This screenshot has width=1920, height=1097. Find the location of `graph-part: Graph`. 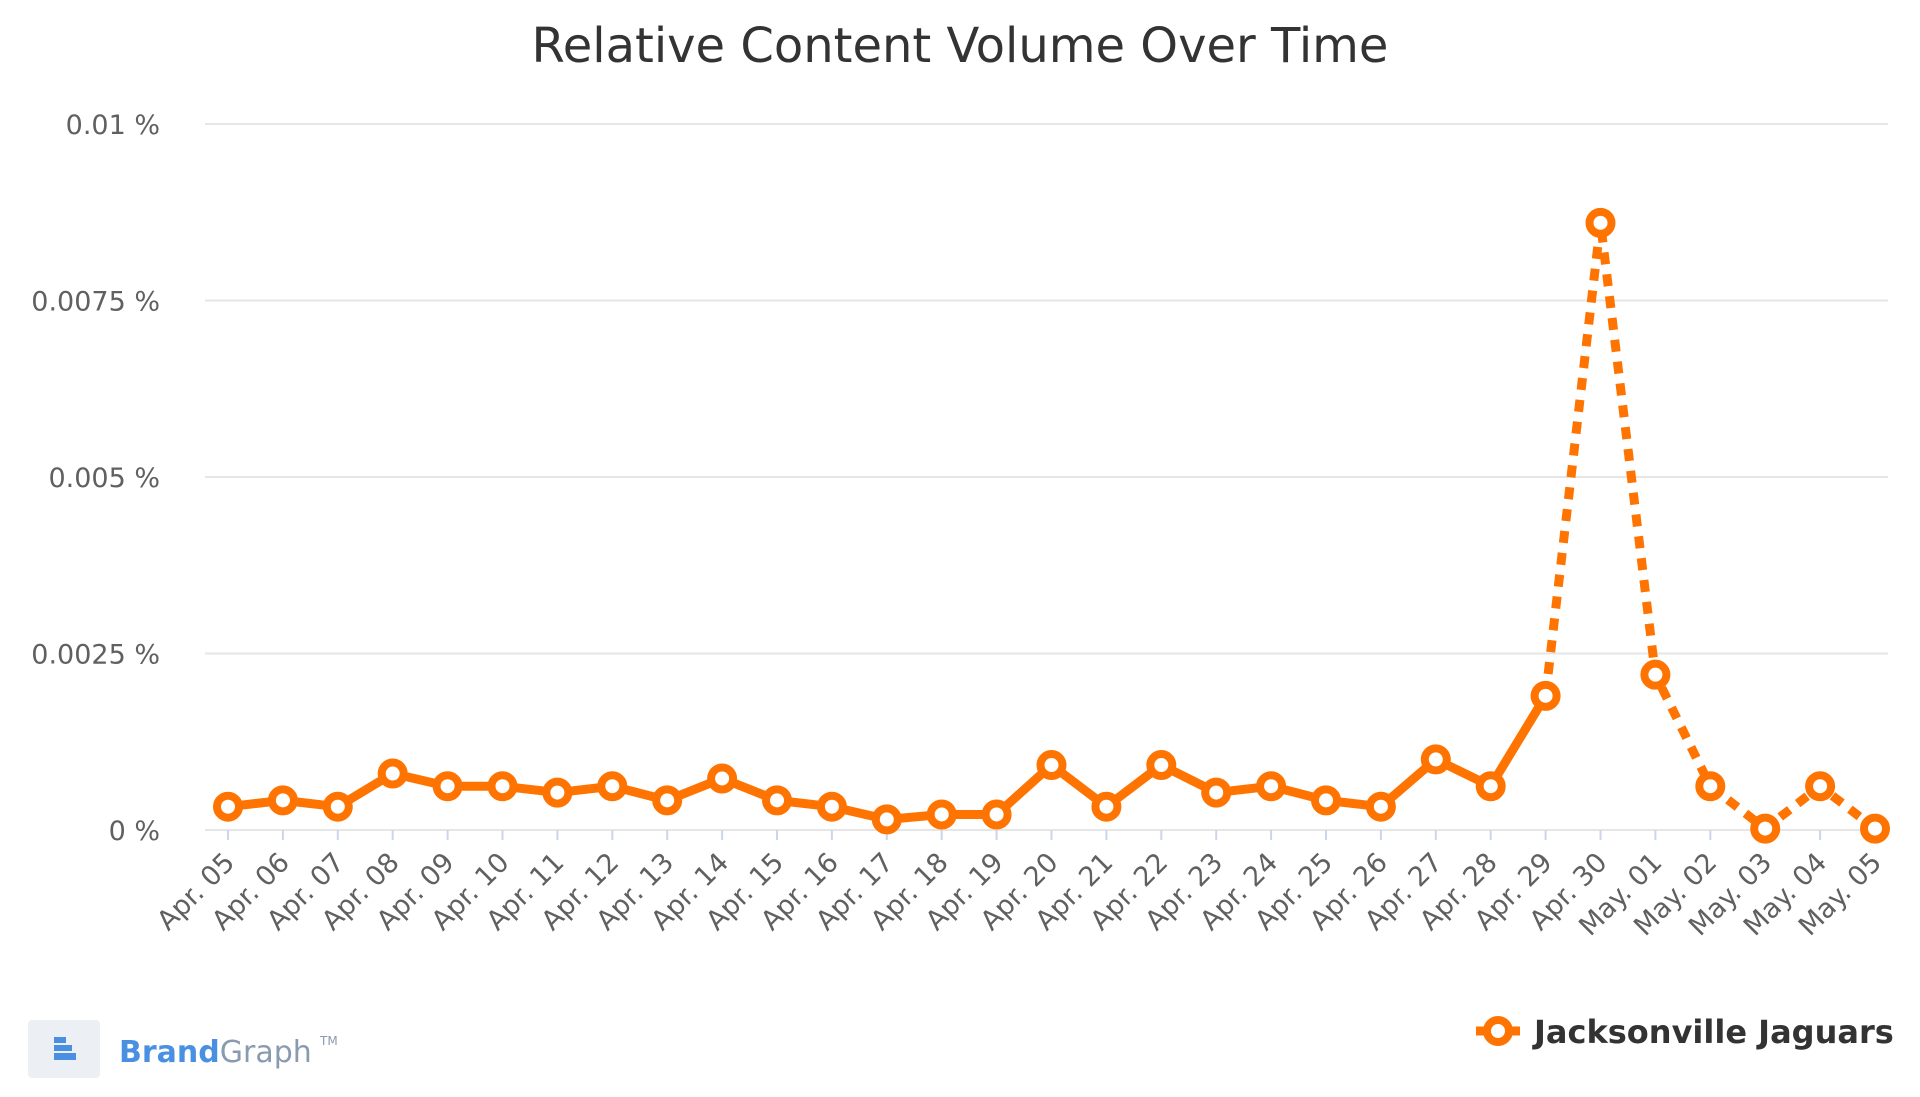

graph-part: Graph is located at coordinates (266, 1052).